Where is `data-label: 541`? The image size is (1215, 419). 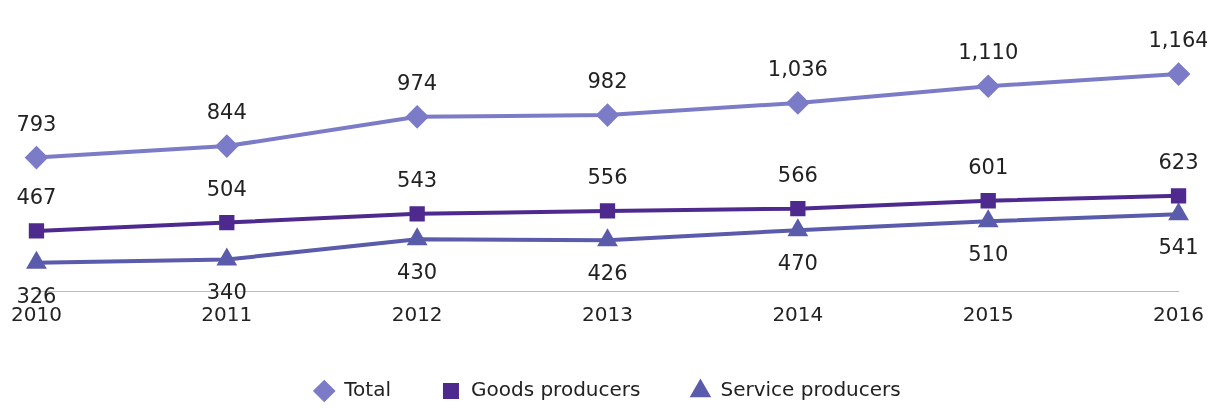 data-label: 541 is located at coordinates (1178, 247).